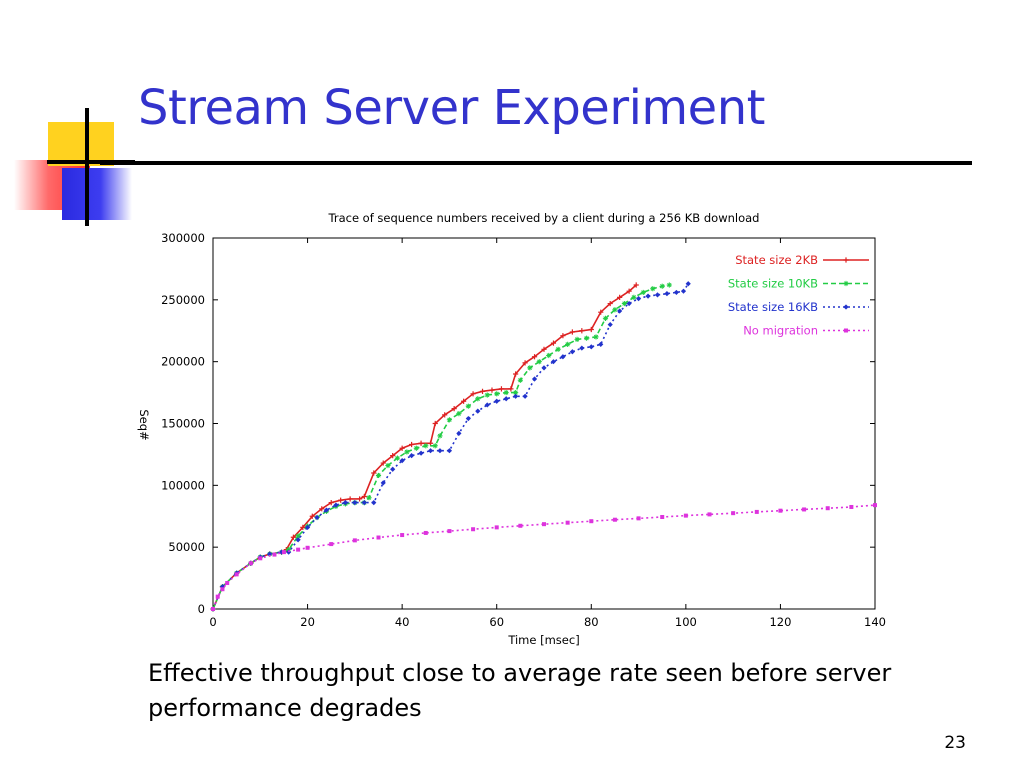  Describe the element at coordinates (81, 144) in the screenshot. I see `yellow-square` at that location.